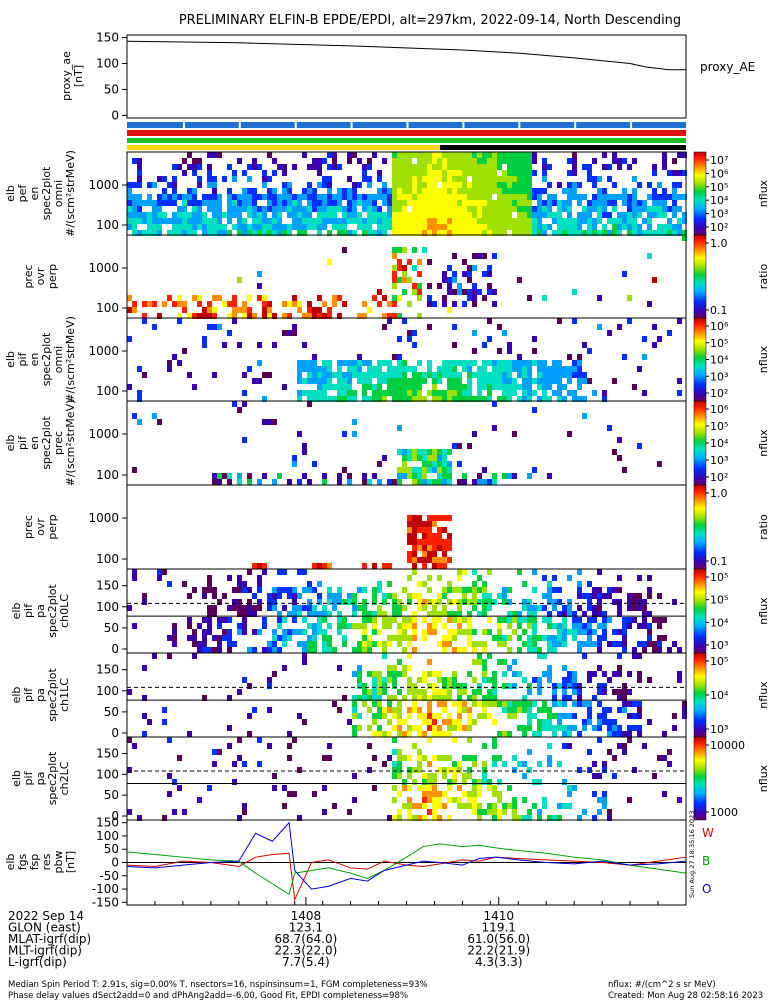 The image size is (775, 1000). What do you see at coordinates (107, 670) in the screenshot?
I see `spectrogram-ytick-label: 150` at bounding box center [107, 670].